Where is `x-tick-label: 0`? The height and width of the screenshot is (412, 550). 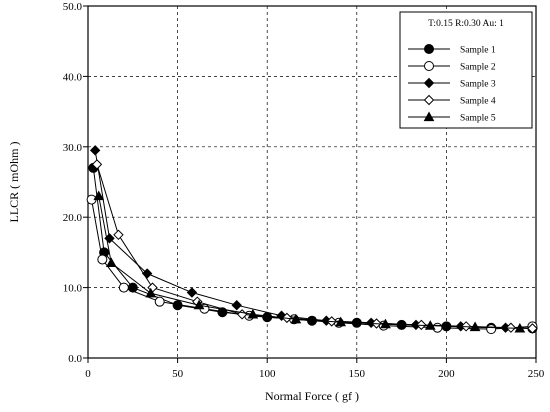
x-tick-label: 0 is located at coordinates (88, 374).